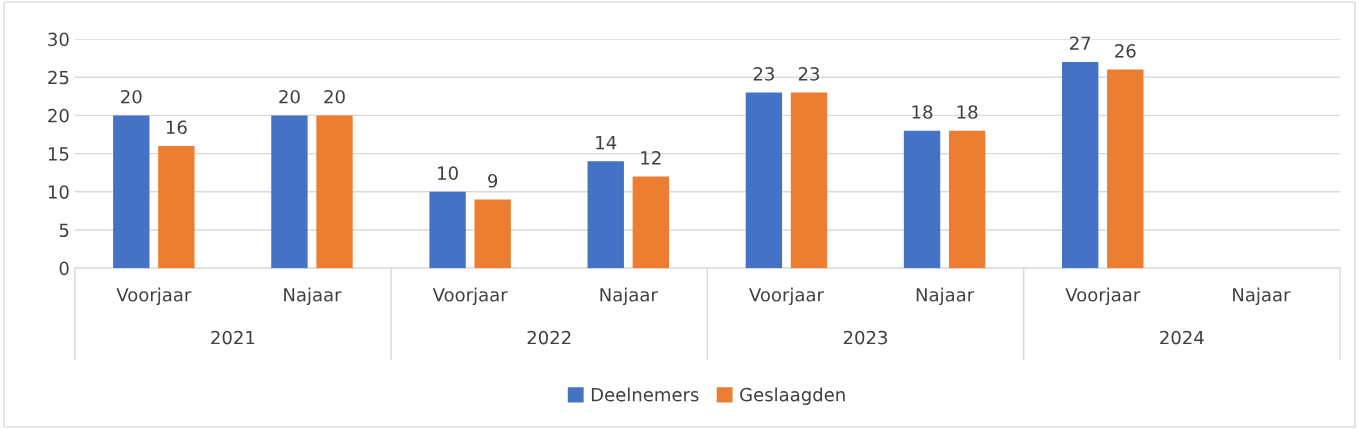  What do you see at coordinates (1182, 337) in the screenshot?
I see `text: 2024` at bounding box center [1182, 337].